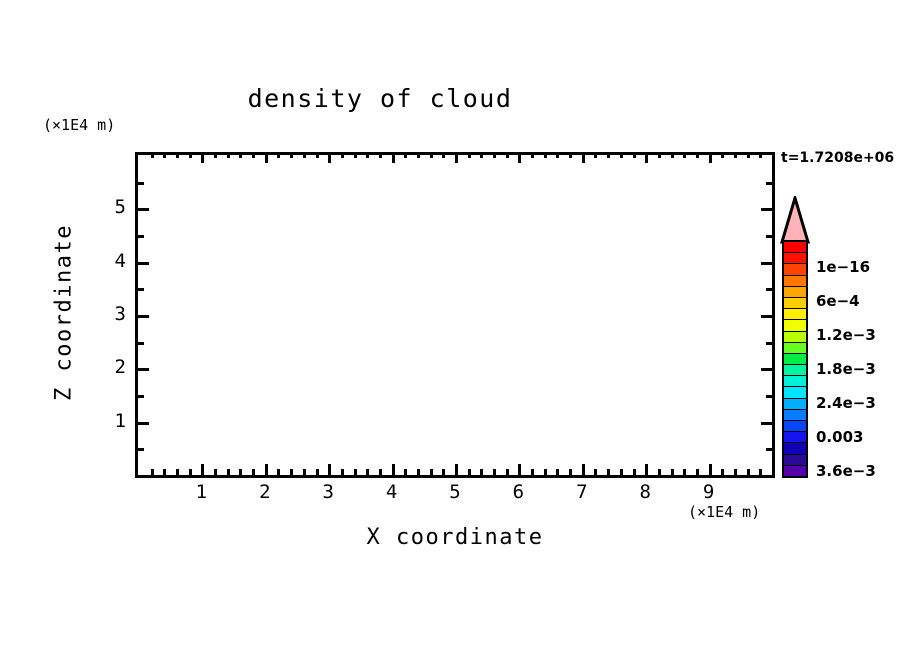 This screenshot has width=904, height=654. Describe the element at coordinates (645, 492) in the screenshot. I see `x-tick-label: 8` at that location.